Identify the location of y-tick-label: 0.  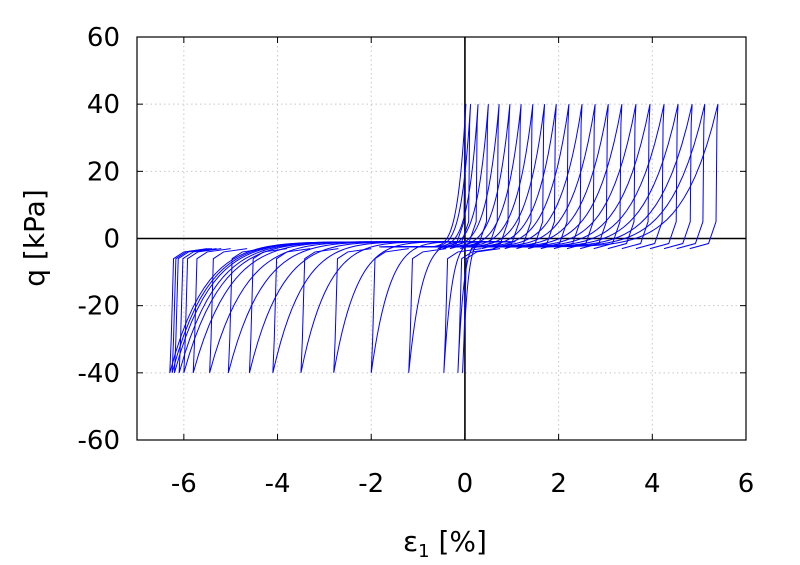
(111, 240).